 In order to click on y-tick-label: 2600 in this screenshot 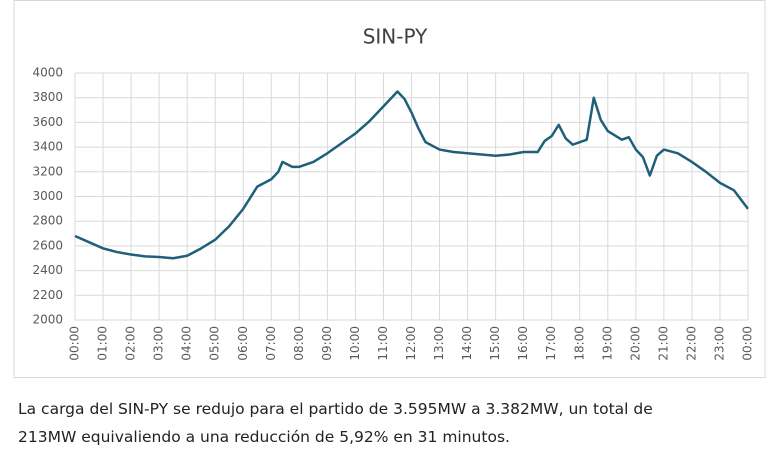, I will do `click(47, 245)`.